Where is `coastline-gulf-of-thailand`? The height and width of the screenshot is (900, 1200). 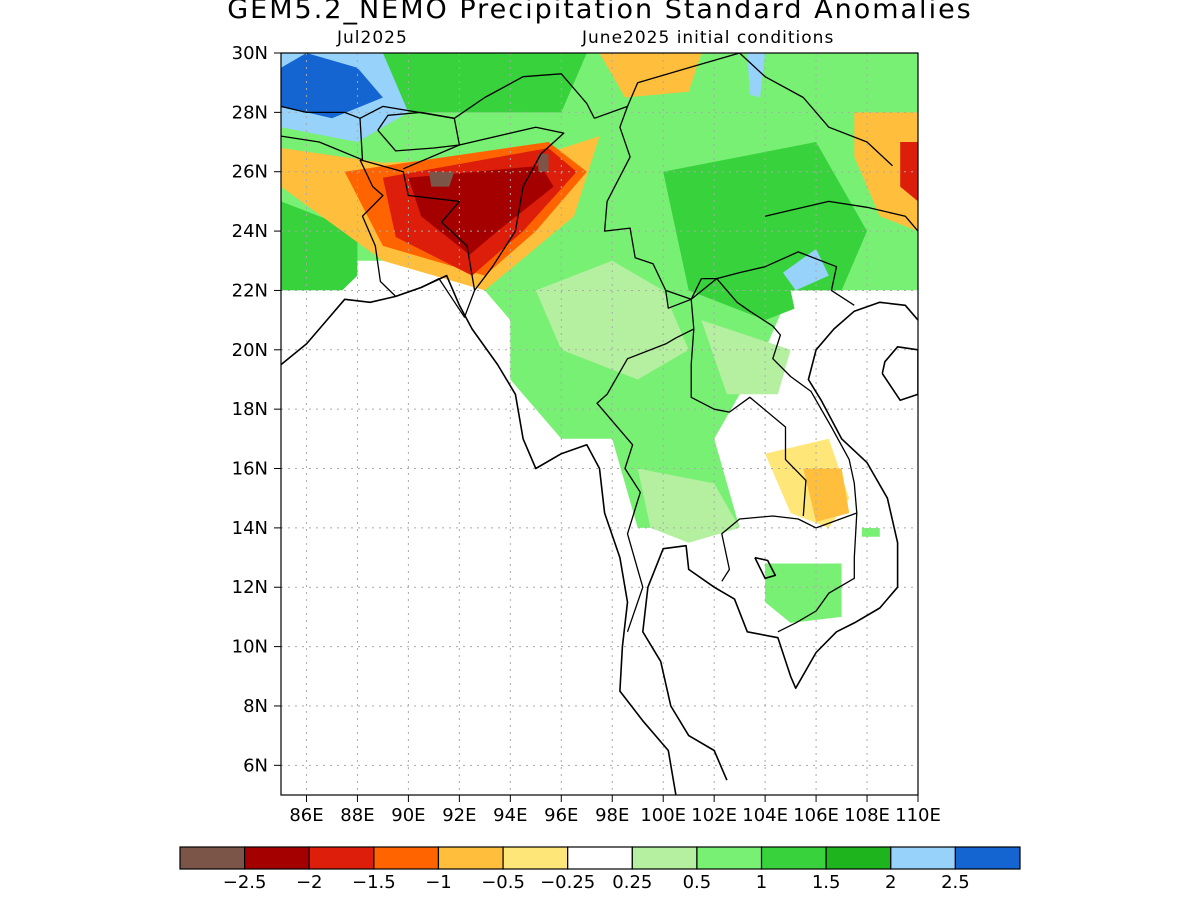
coastline-gulf-of-thailand is located at coordinates (779, 541).